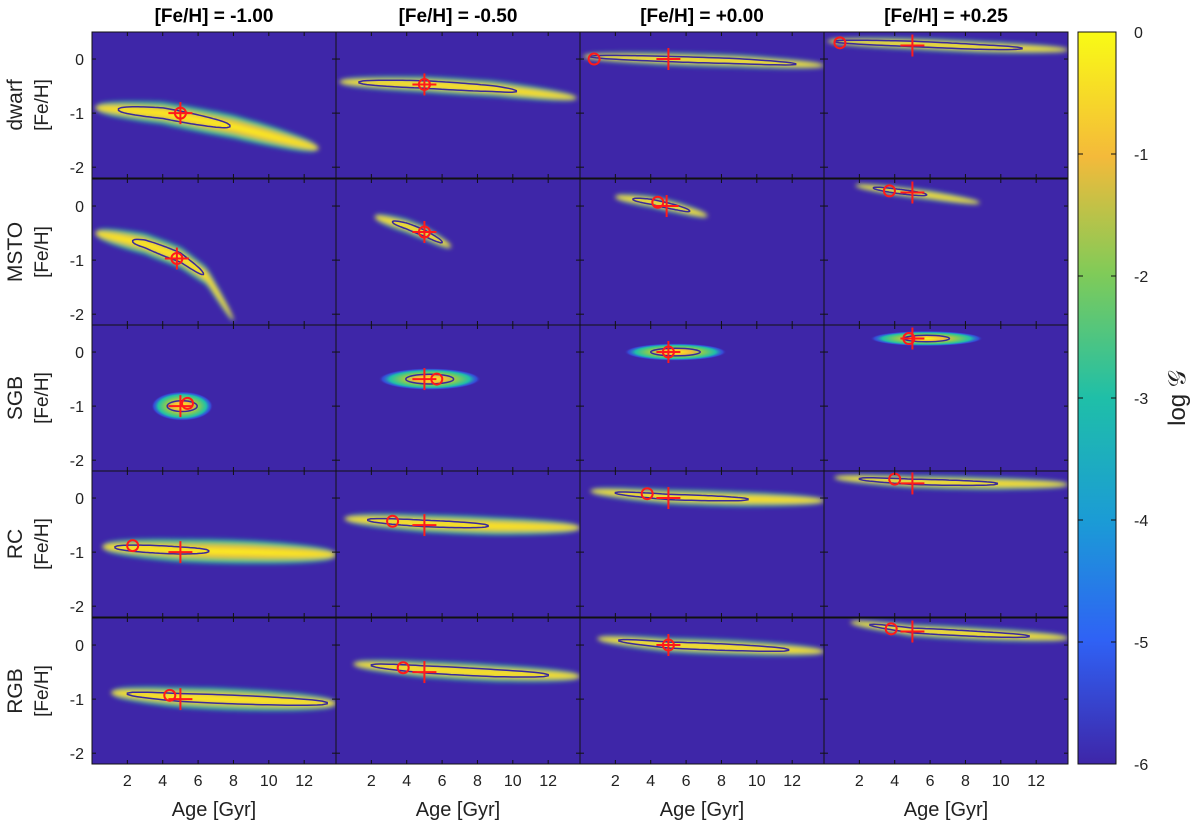 The image size is (1200, 837). Describe the element at coordinates (1141, 277) in the screenshot. I see `colorbar-tick-label: -2` at that location.